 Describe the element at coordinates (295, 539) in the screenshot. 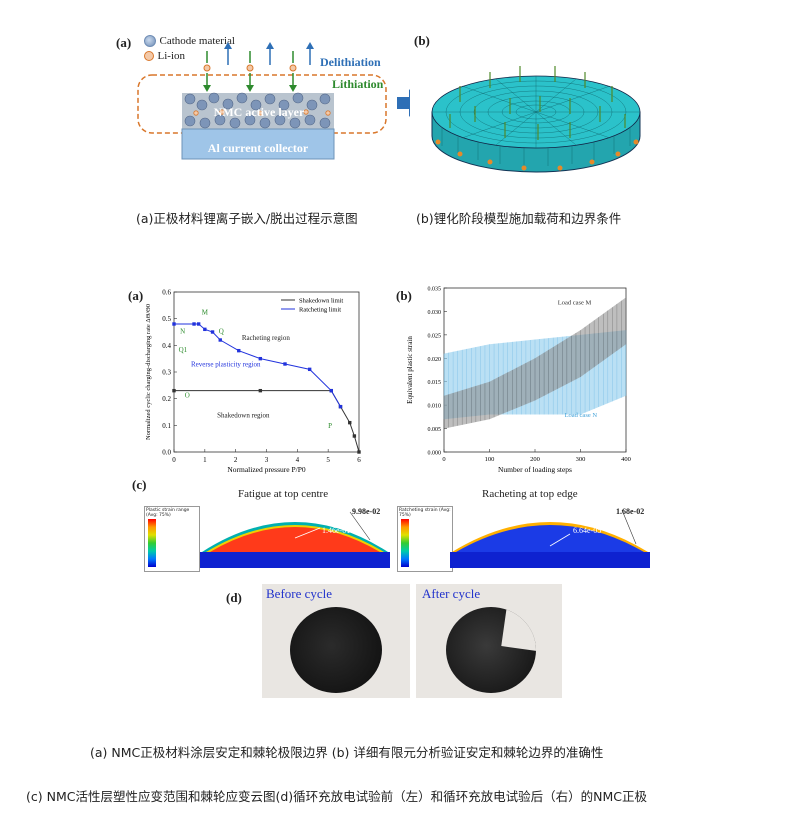

I see `contour-fatigue` at that location.